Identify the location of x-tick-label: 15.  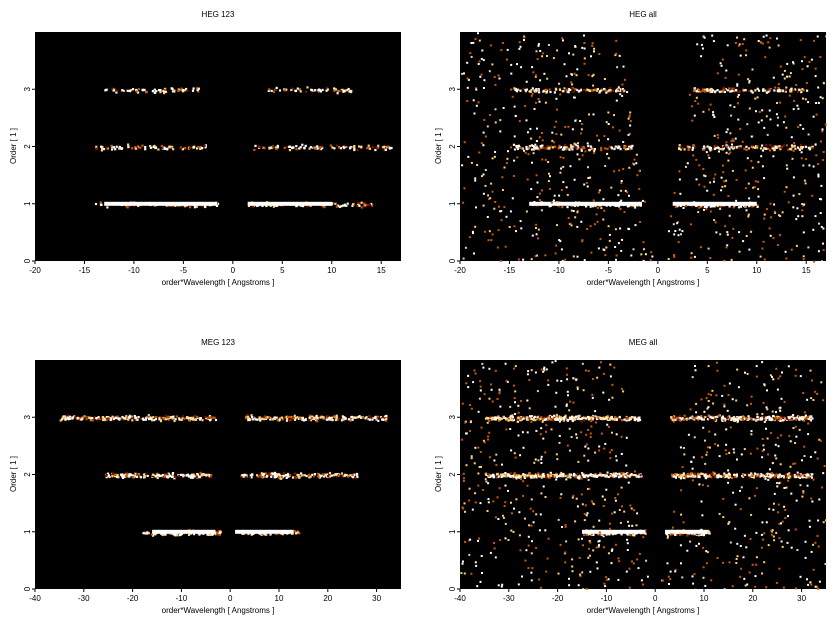
(381, 270).